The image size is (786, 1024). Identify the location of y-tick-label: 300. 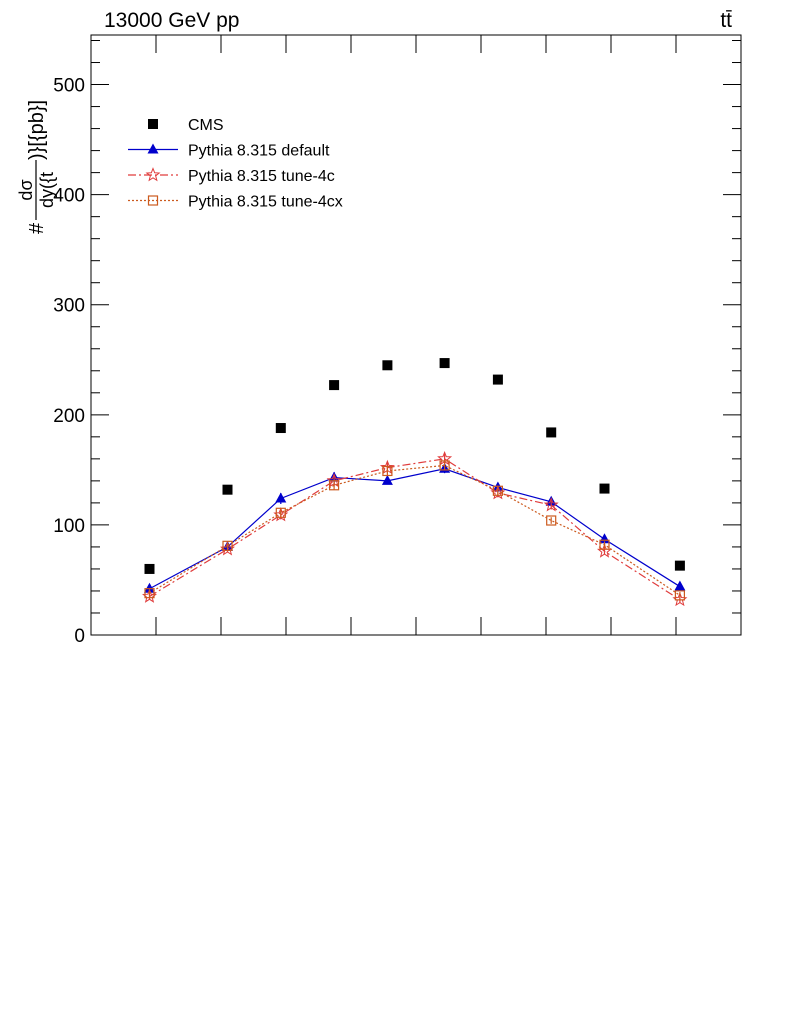
(69, 306).